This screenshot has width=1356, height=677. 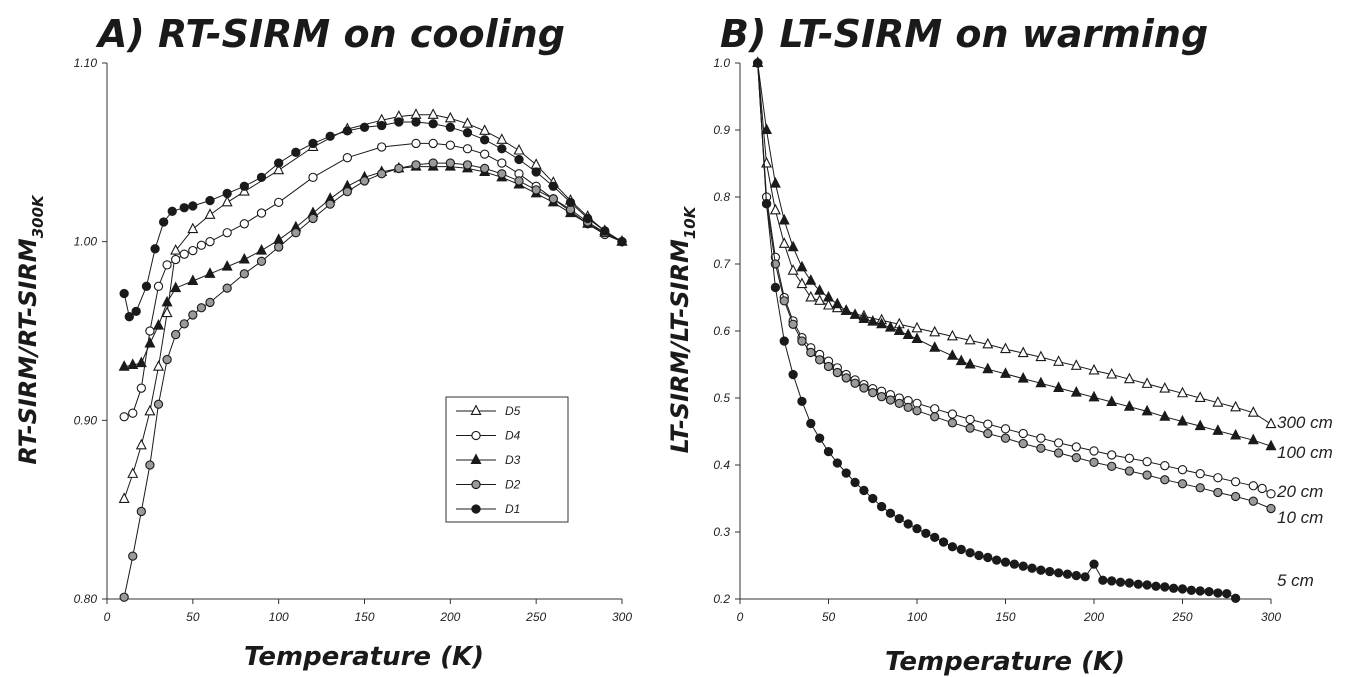 What do you see at coordinates (373, 267) in the screenshot?
I see `series-line` at bounding box center [373, 267].